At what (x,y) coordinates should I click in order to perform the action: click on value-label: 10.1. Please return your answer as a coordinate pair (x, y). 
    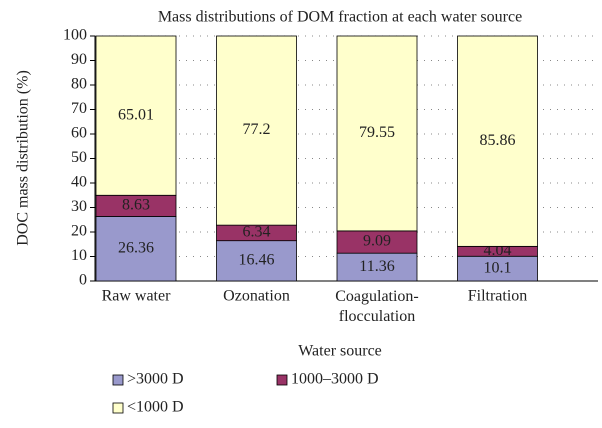
    Looking at the image, I should click on (498, 267).